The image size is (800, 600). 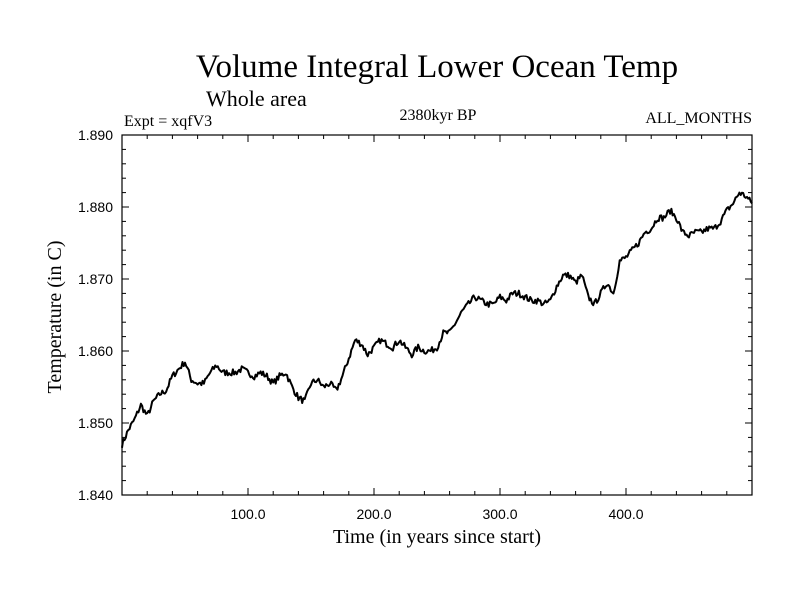 What do you see at coordinates (437, 537) in the screenshot?
I see `x-axis-label: Time (in years since start)` at bounding box center [437, 537].